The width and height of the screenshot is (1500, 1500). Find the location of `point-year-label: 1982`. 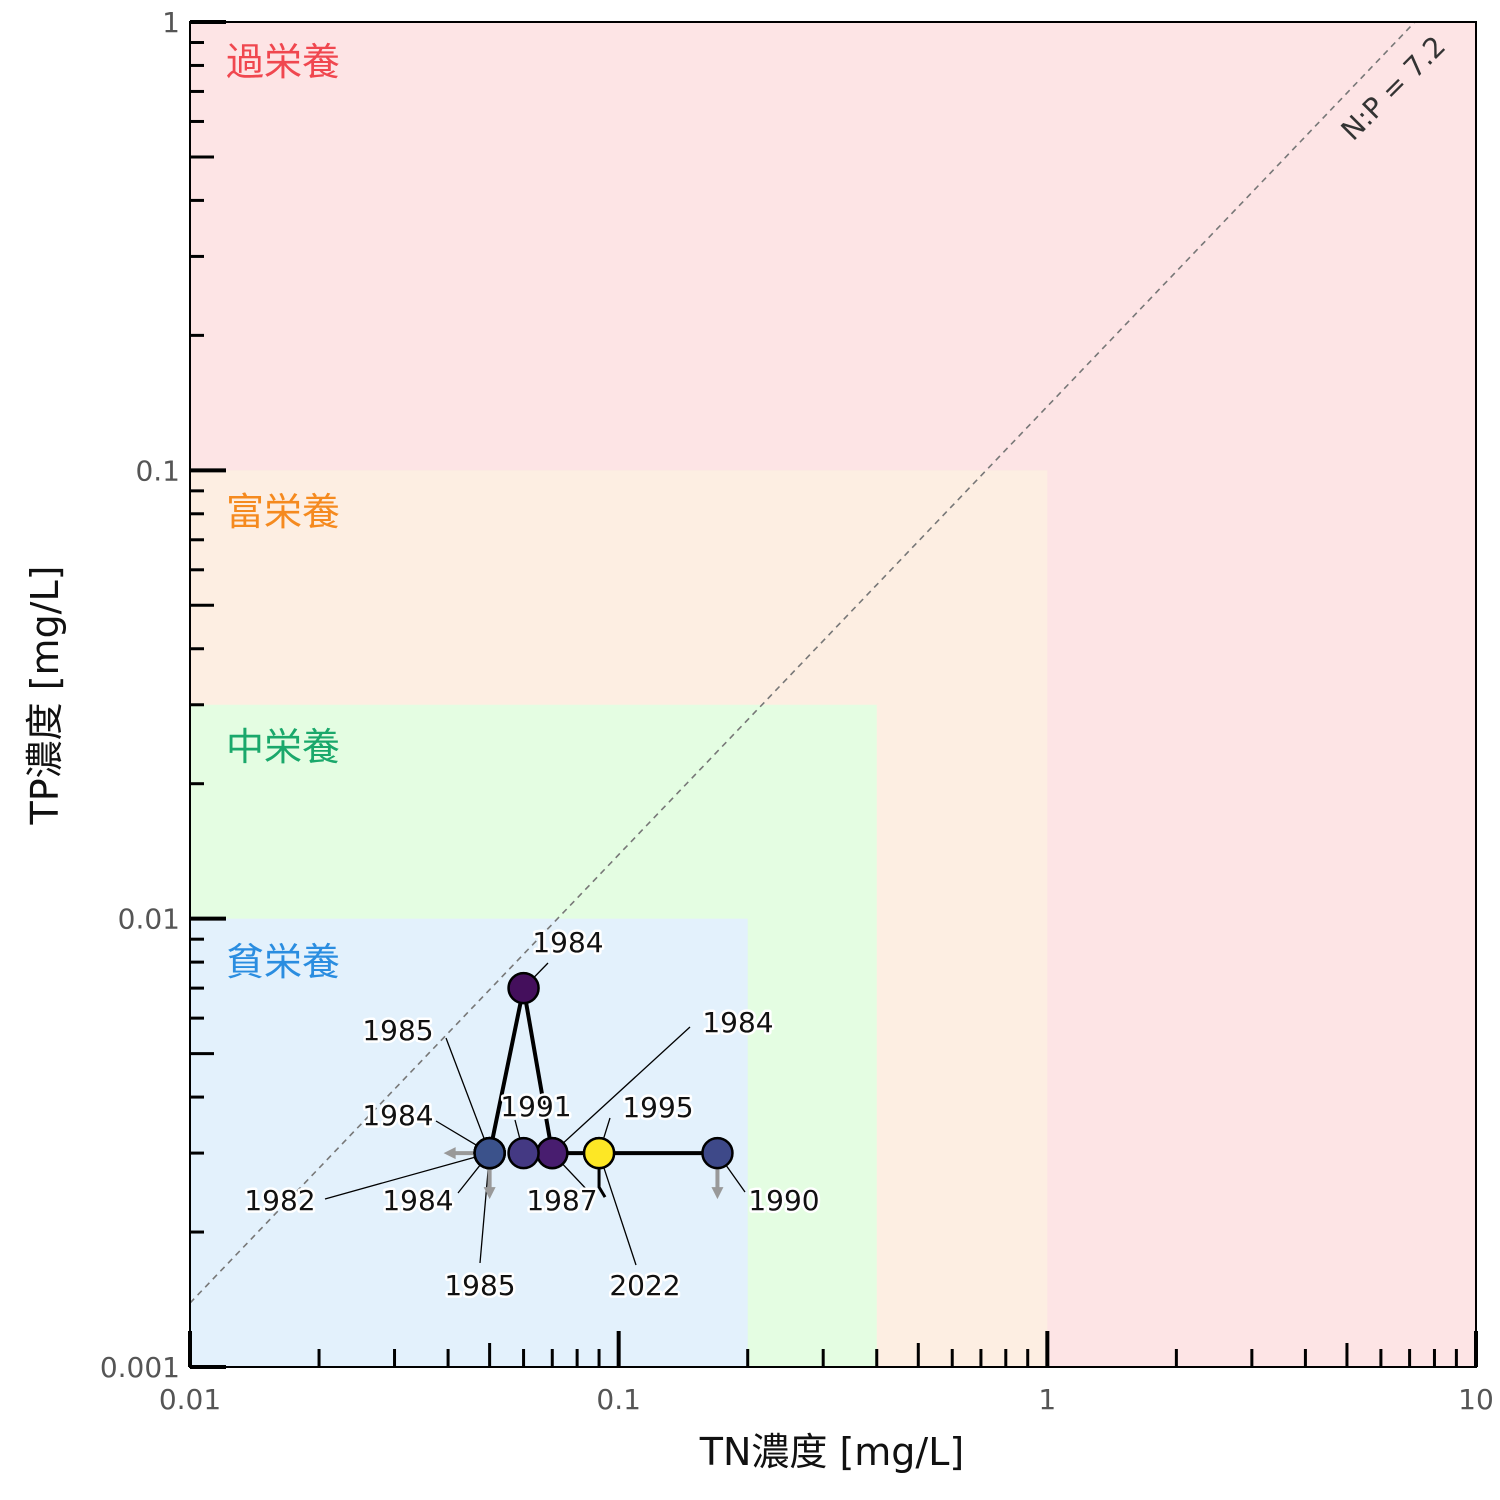

point-year-label: 1982 is located at coordinates (279, 1200).